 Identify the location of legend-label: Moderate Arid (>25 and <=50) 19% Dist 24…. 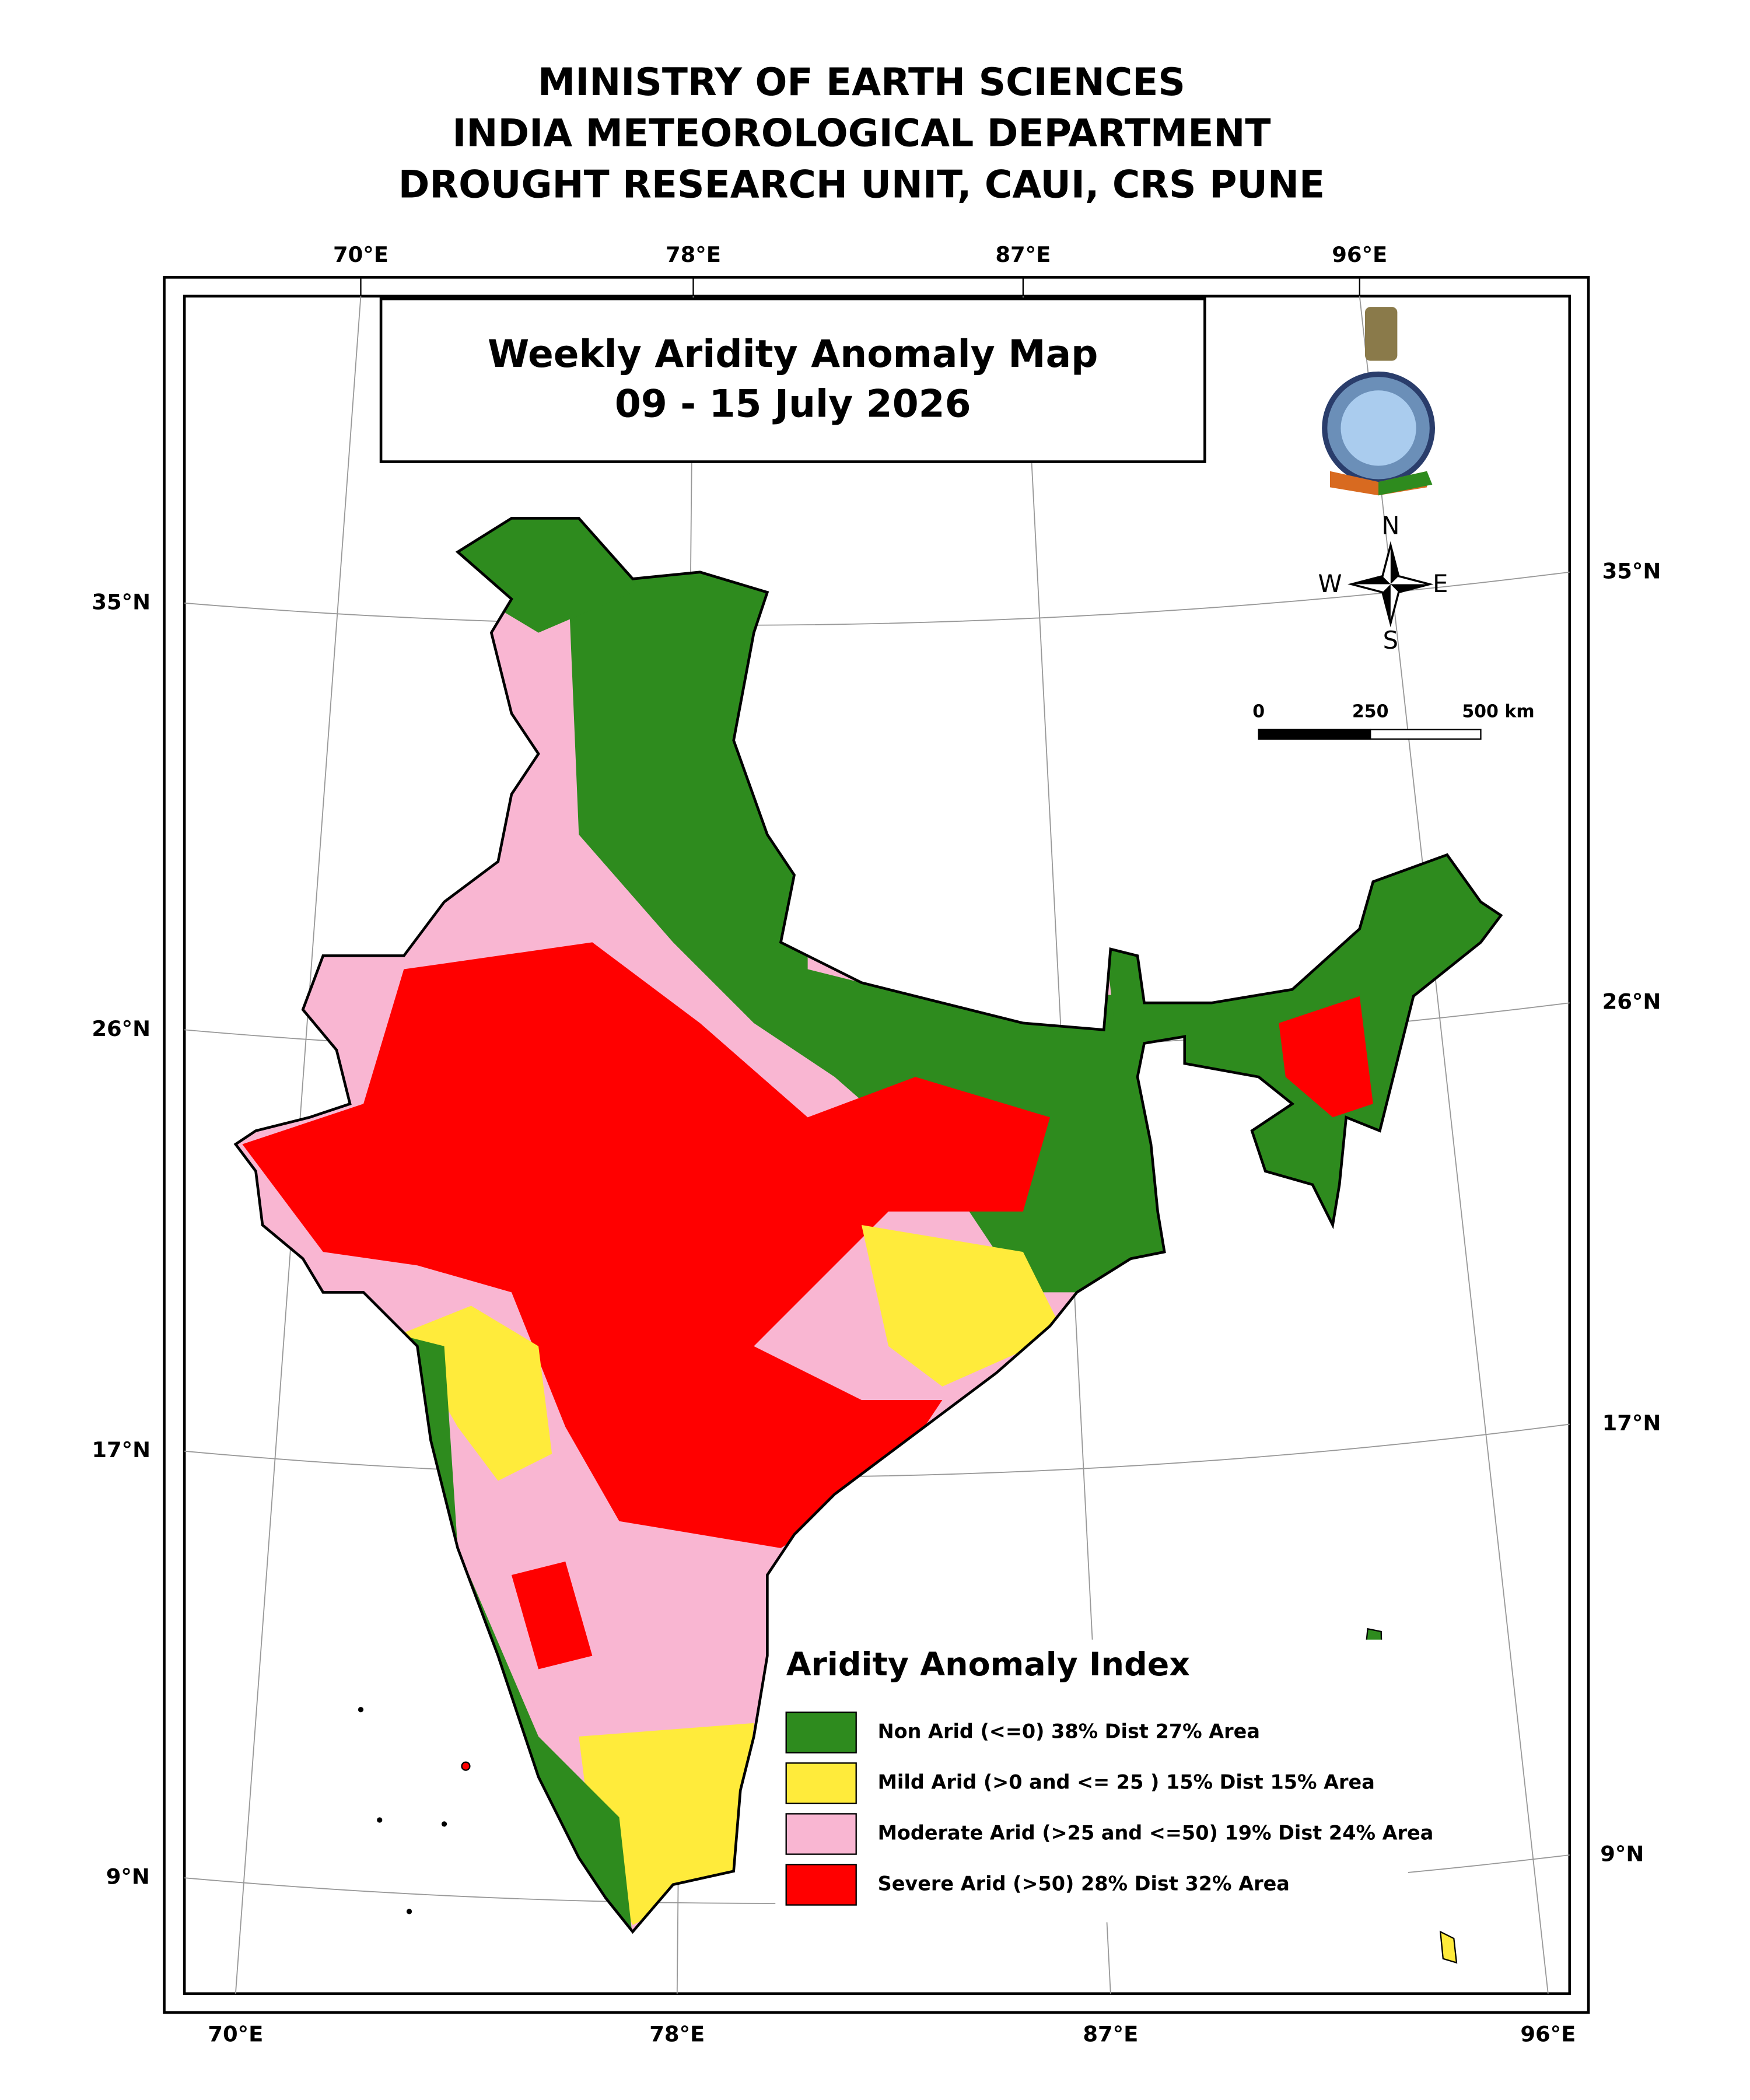
(1156, 1833).